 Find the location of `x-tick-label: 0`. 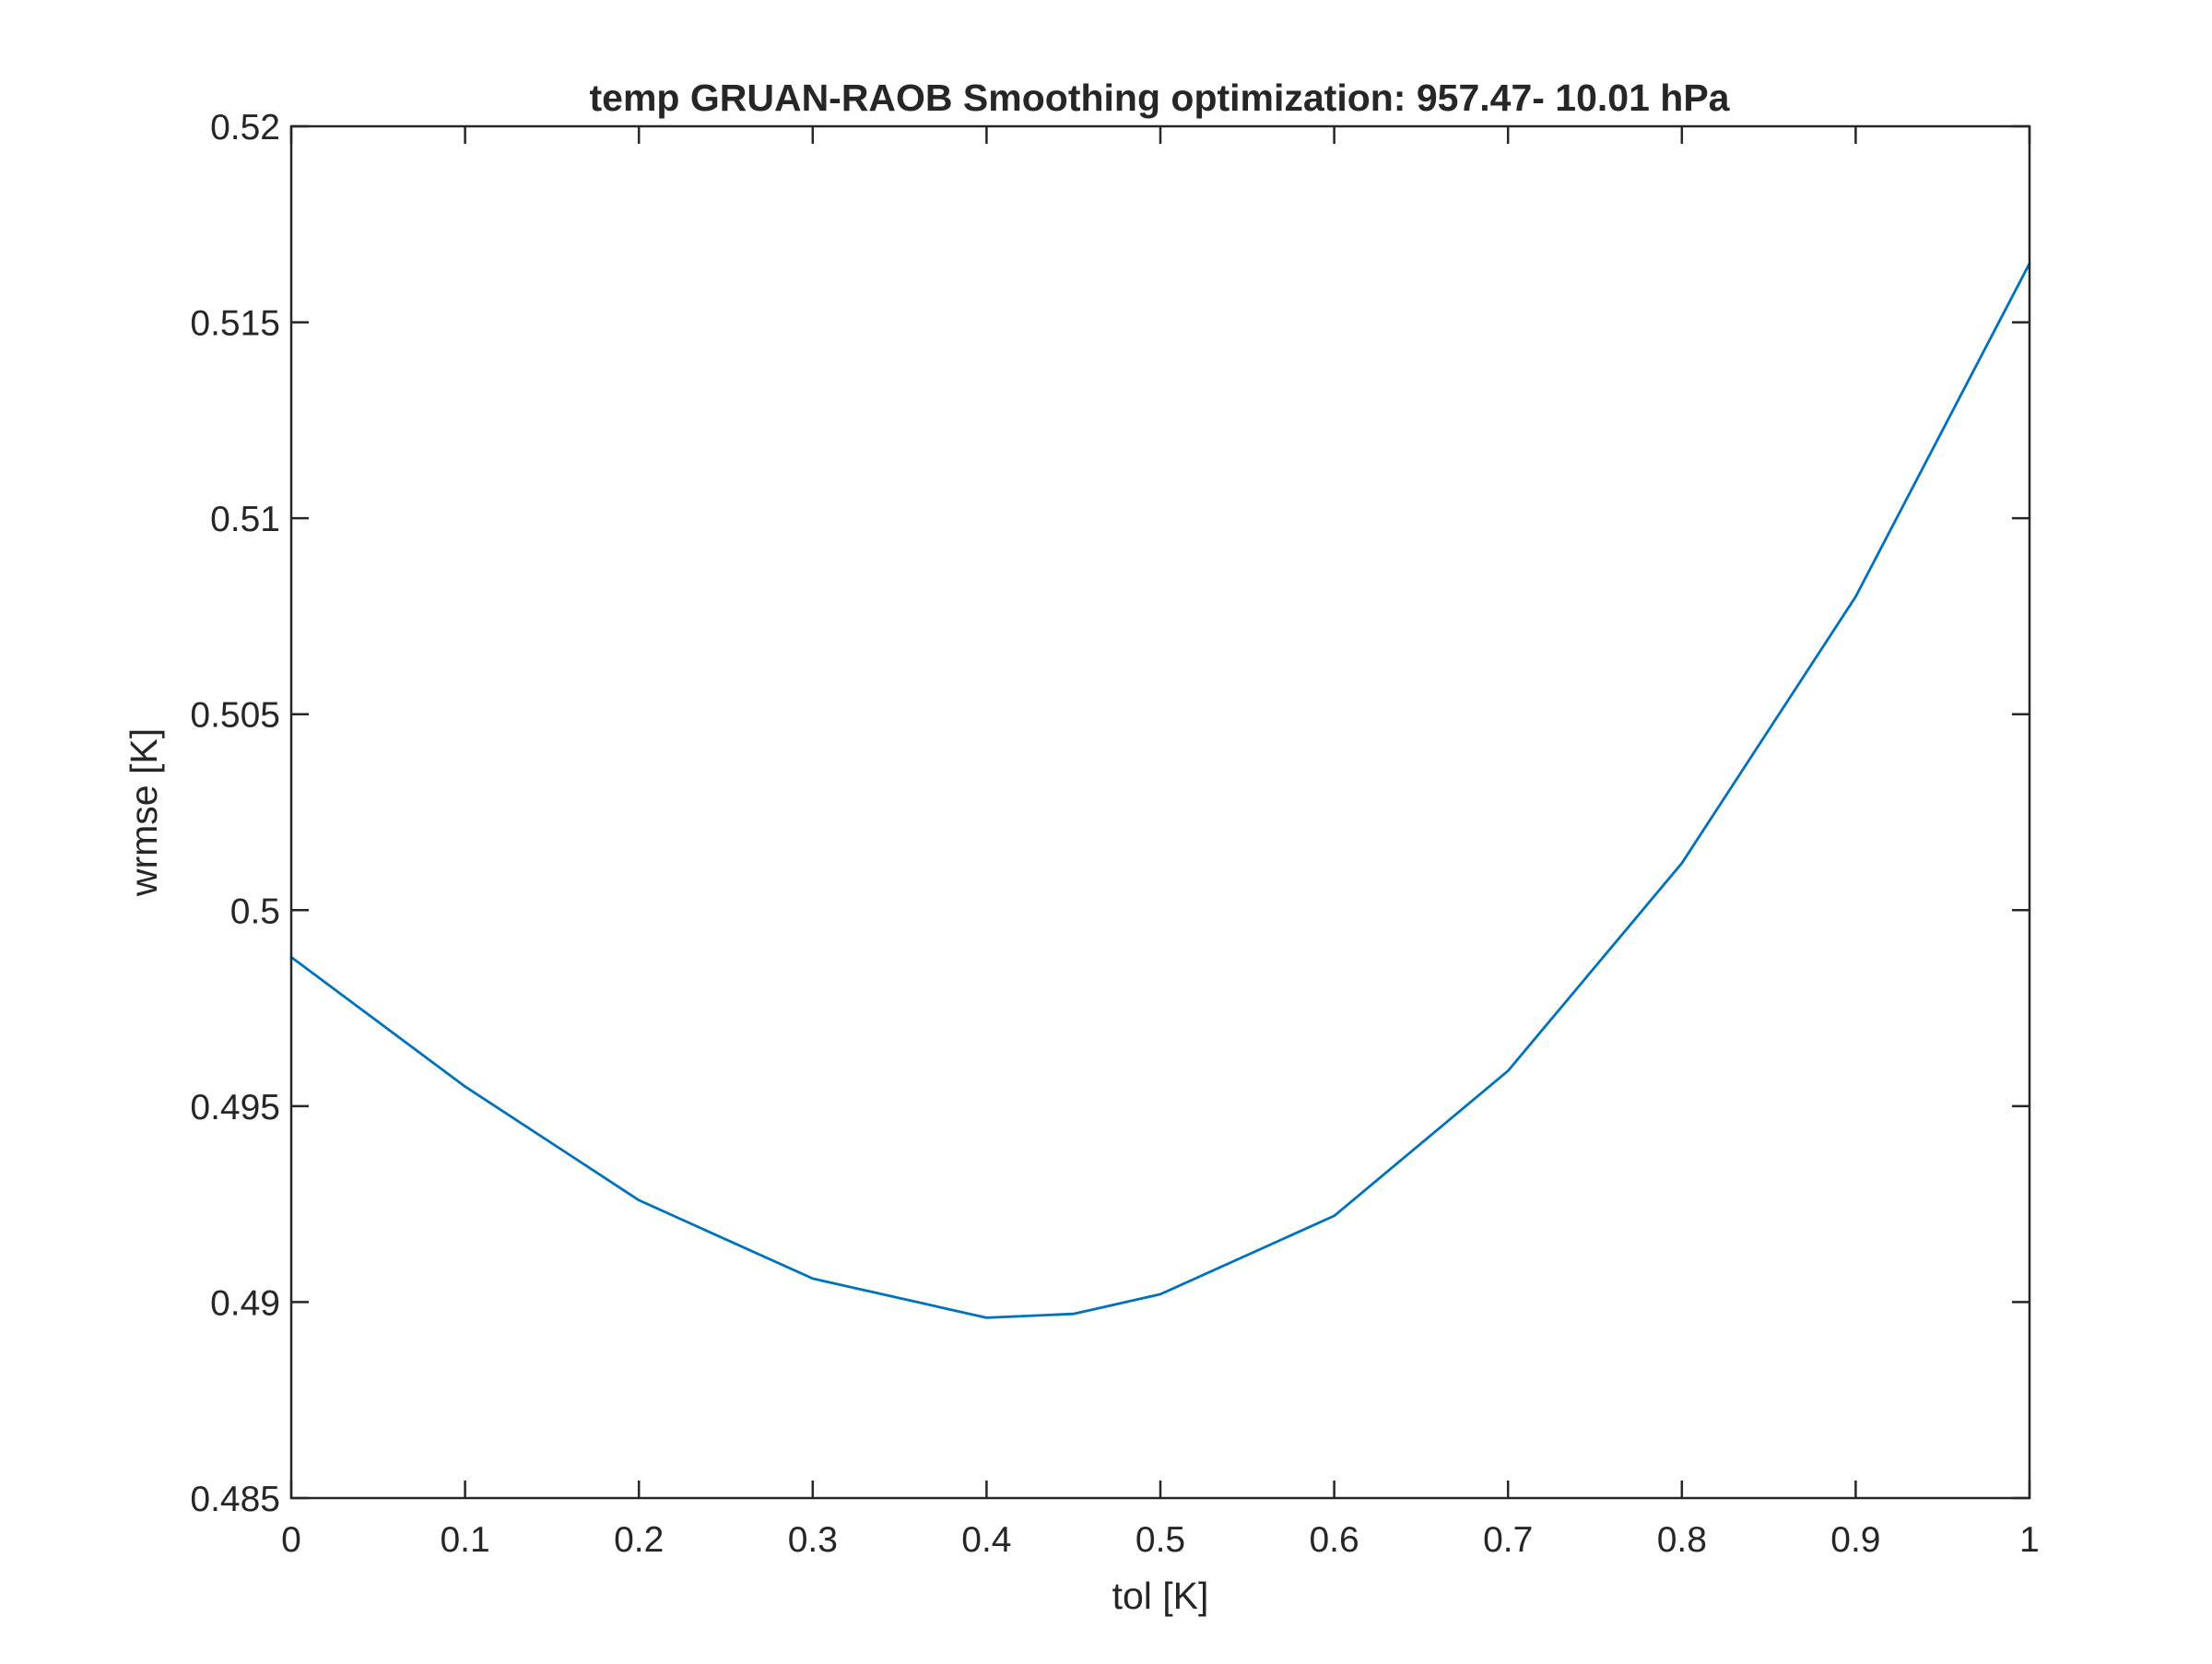

x-tick-label: 0 is located at coordinates (291, 1540).